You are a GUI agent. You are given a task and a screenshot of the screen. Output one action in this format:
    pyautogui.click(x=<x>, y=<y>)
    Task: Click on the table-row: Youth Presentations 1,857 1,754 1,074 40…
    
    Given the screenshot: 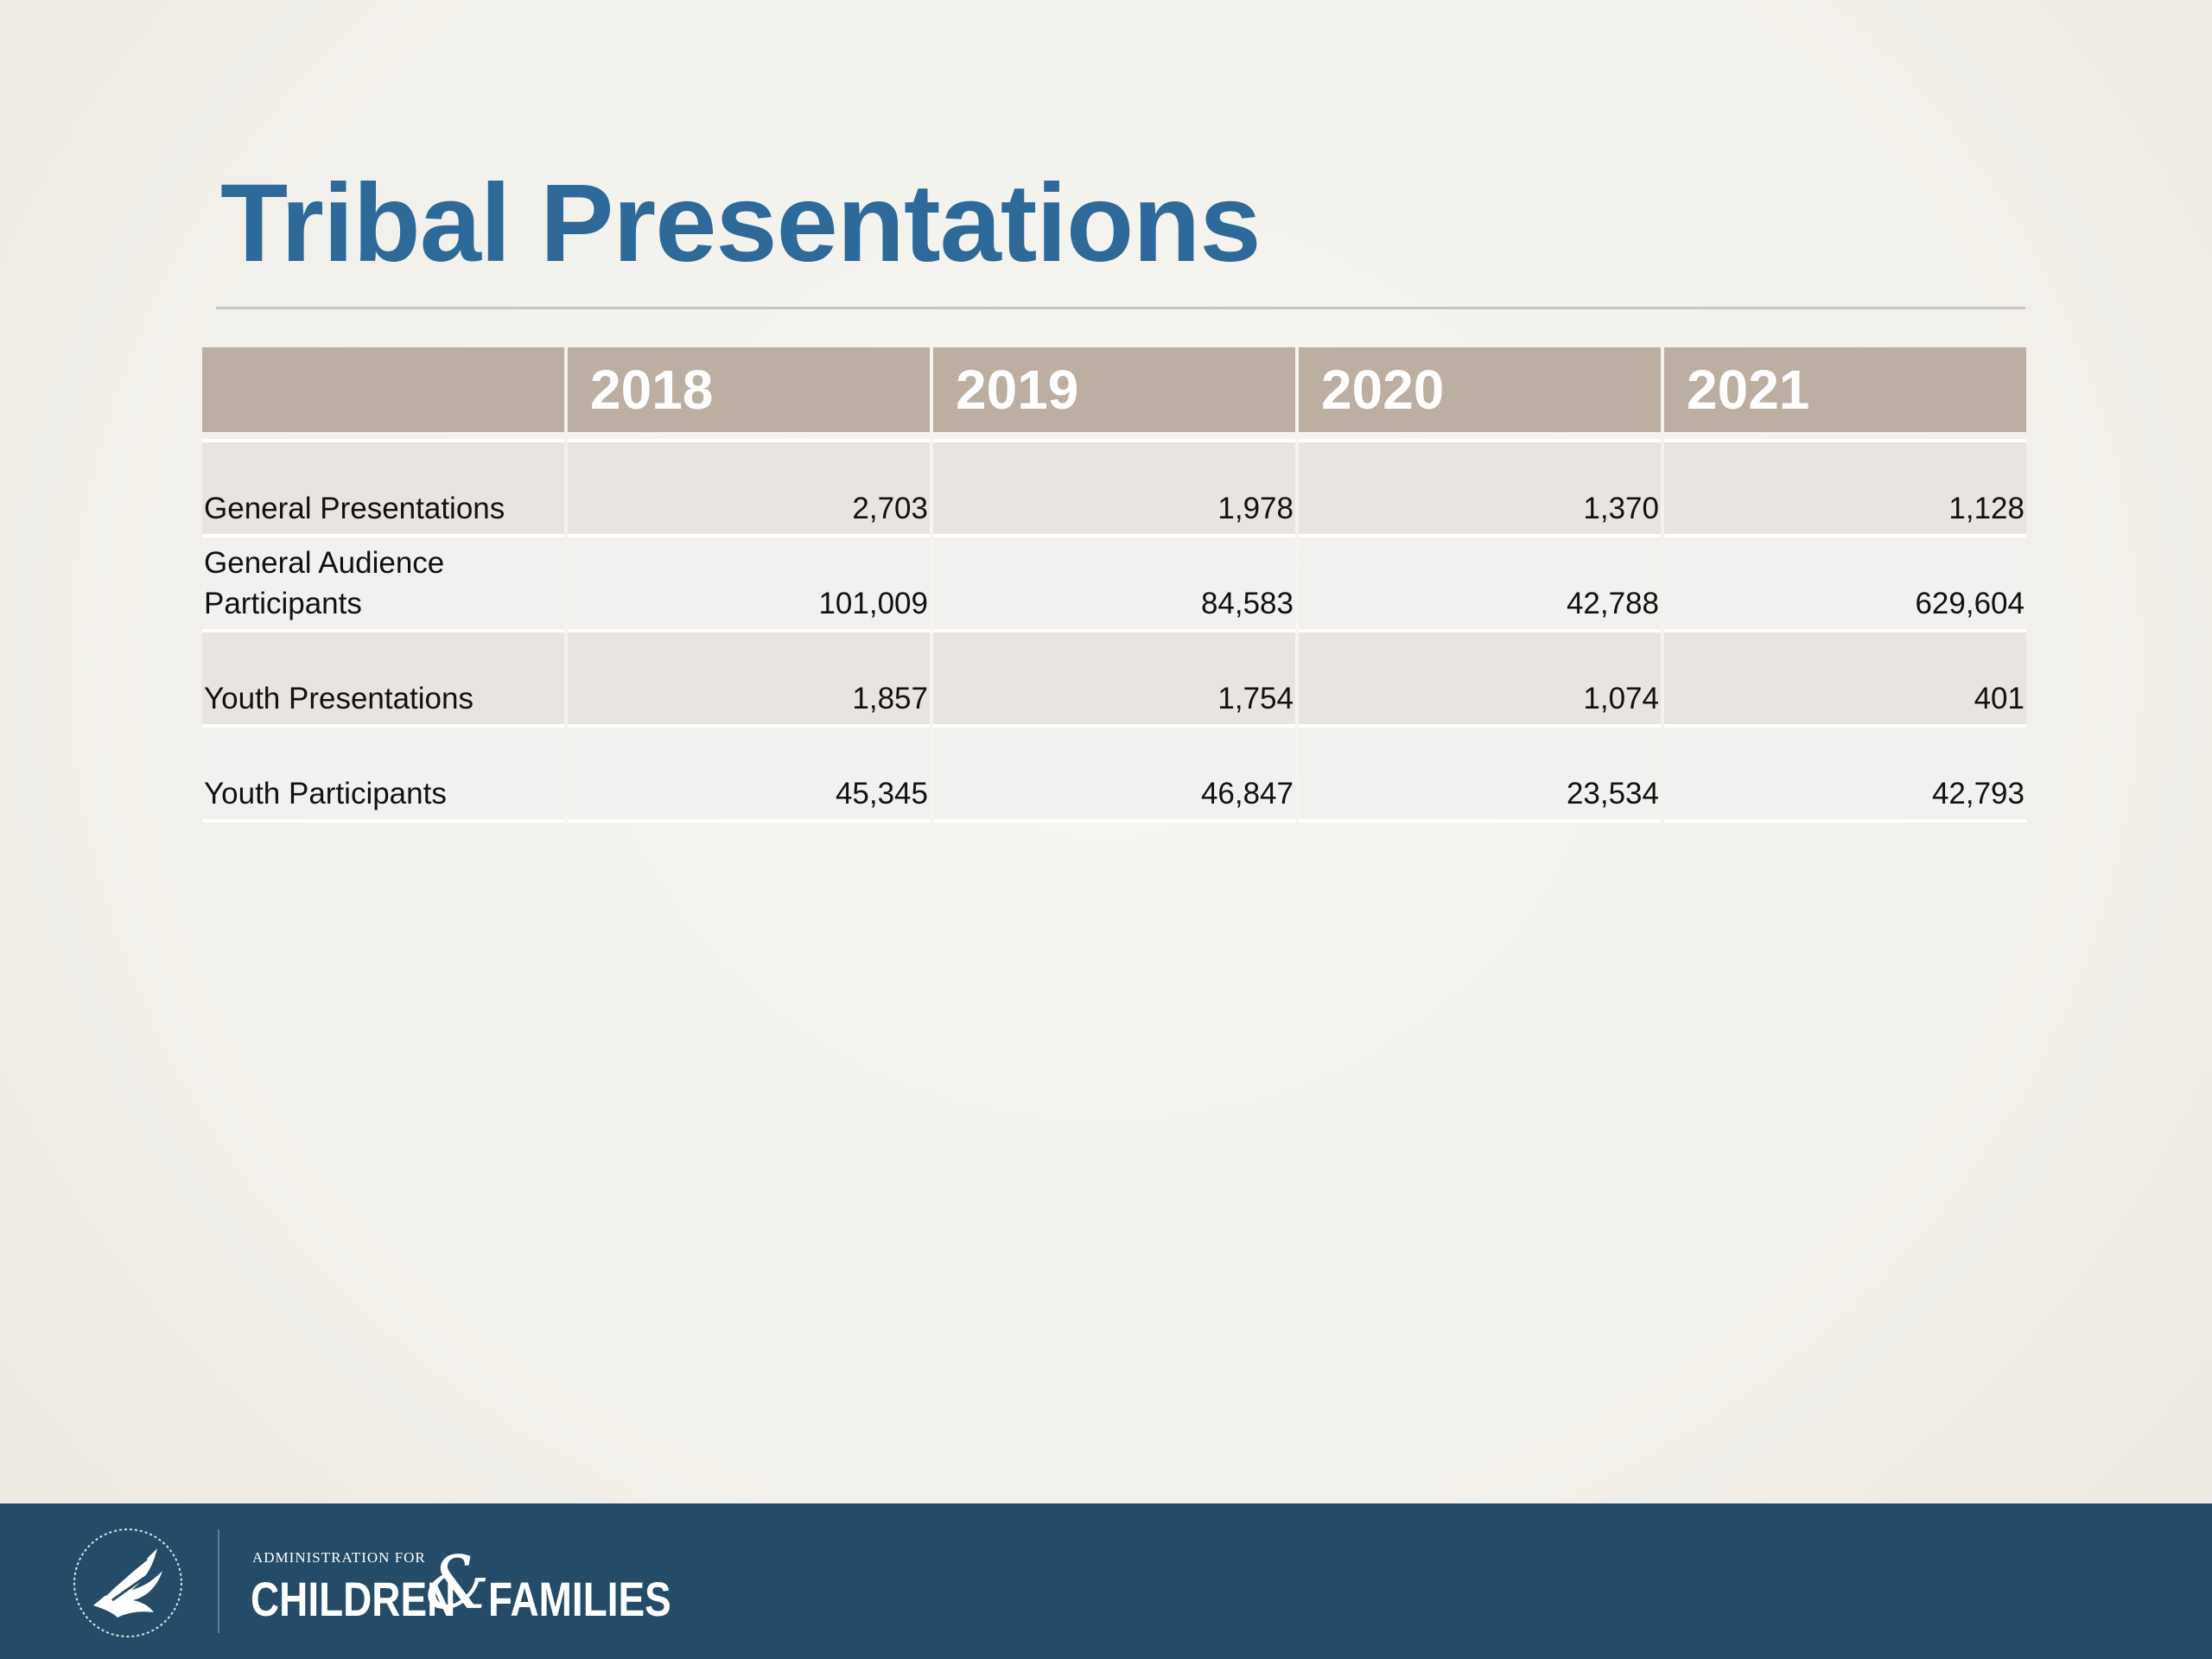 What is the action you would take?
    pyautogui.click(x=1114, y=680)
    